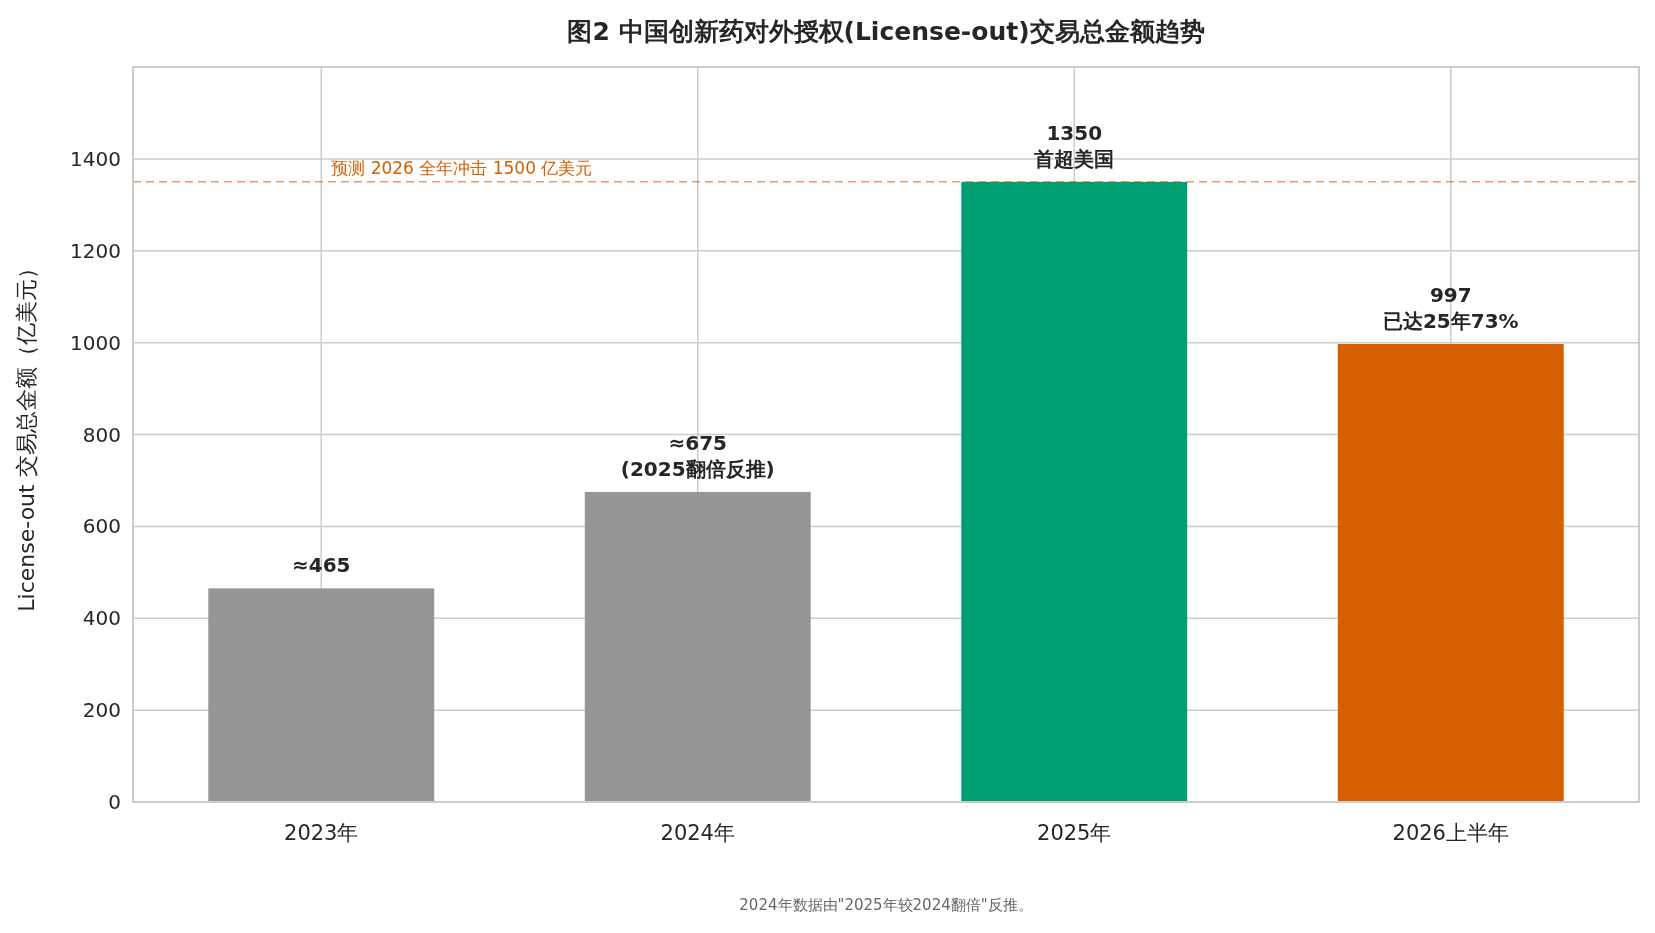  Describe the element at coordinates (95, 158) in the screenshot. I see `y-tick-label: 1400` at that location.